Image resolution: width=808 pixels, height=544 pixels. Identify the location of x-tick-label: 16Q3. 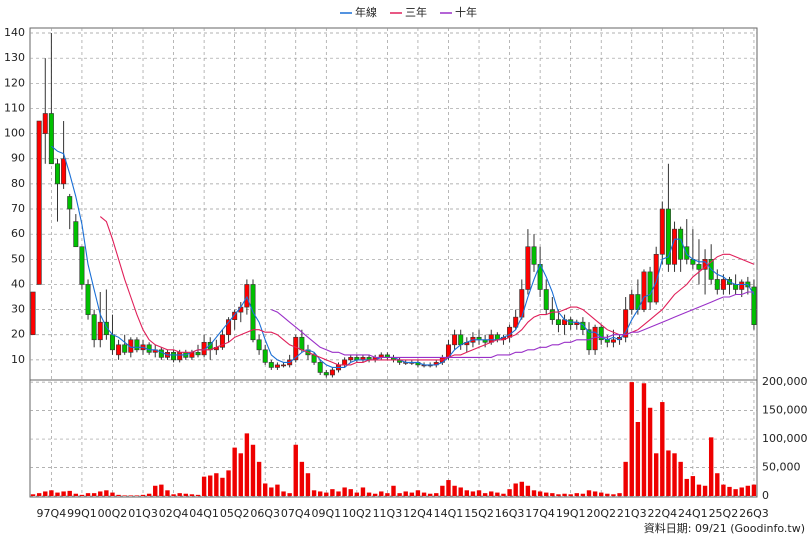
(510, 513).